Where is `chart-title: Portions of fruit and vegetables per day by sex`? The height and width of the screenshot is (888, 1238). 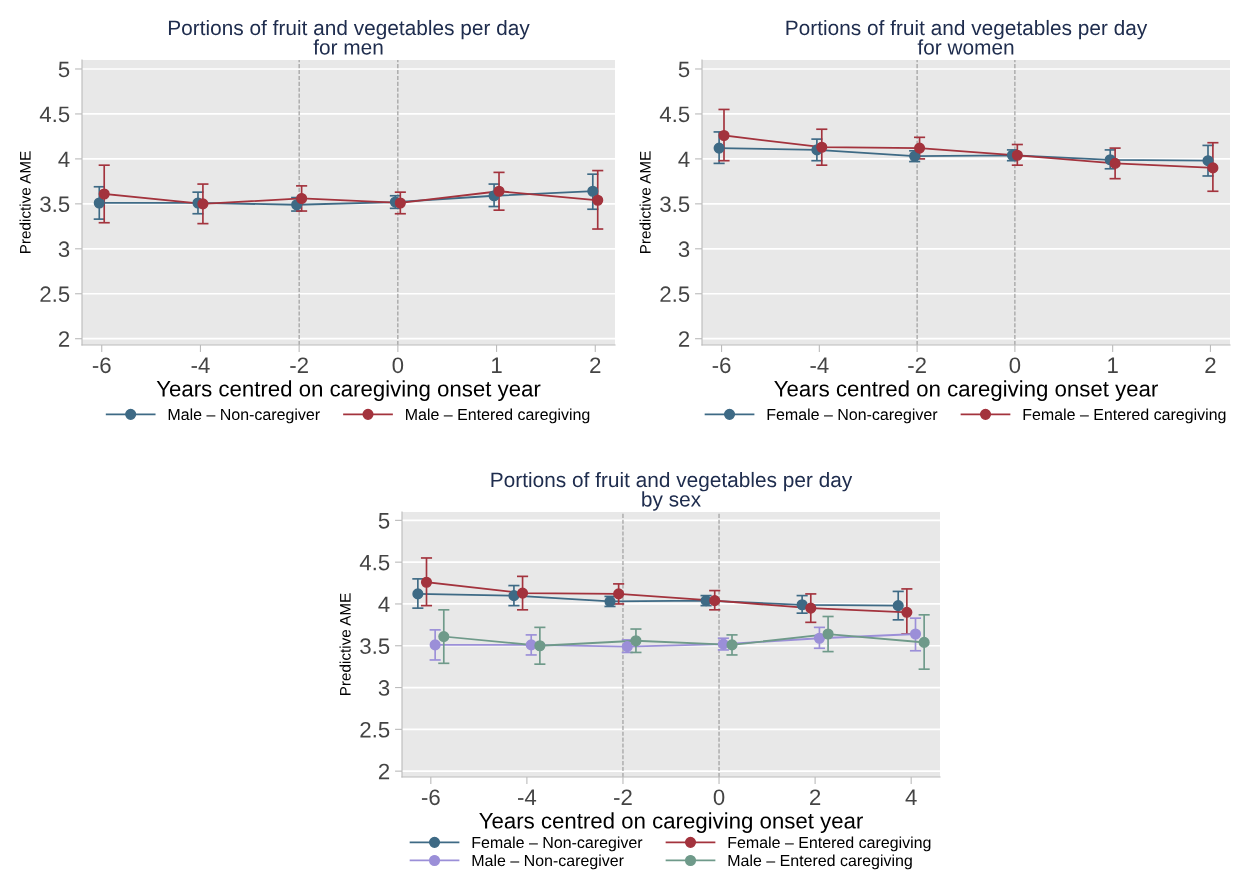
chart-title: Portions of fruit and vegetables per day by sex is located at coordinates (672, 491).